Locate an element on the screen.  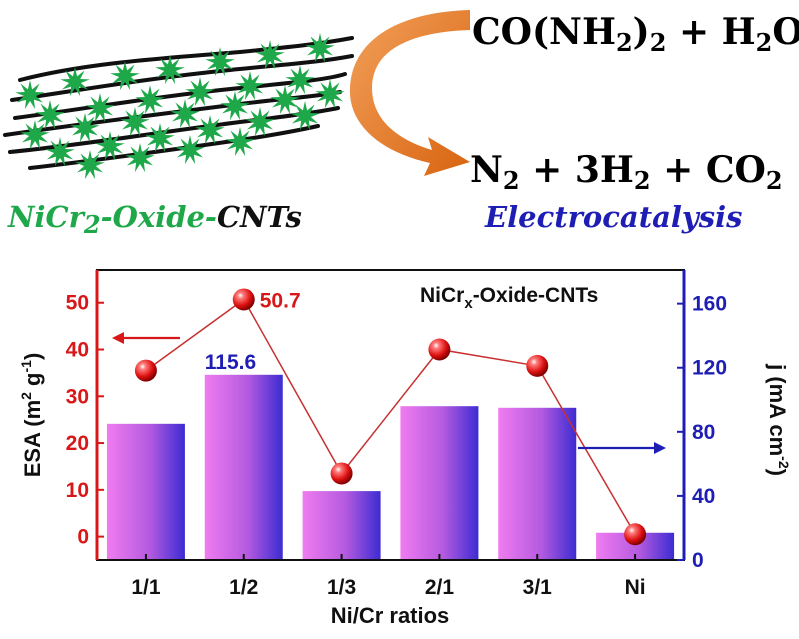
esa-point-Ni is located at coordinates (635, 534).